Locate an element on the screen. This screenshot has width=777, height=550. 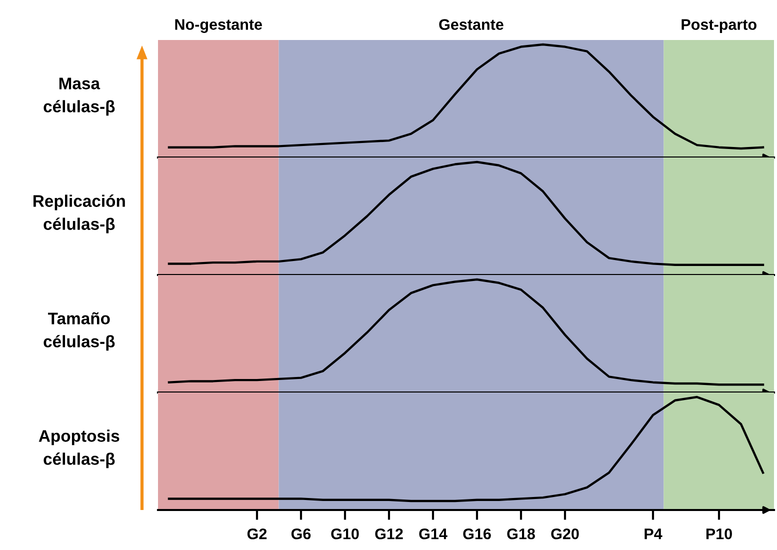
x-tick-label: P4 is located at coordinates (653, 534).